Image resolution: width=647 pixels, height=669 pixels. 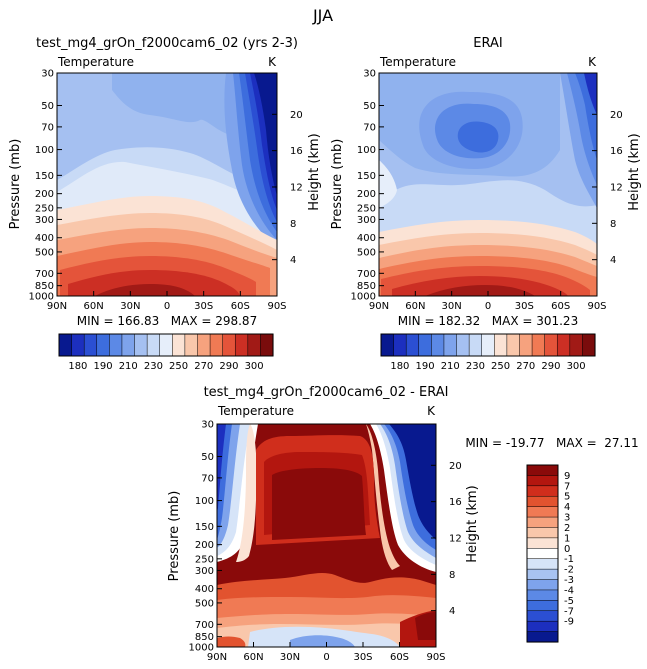 What do you see at coordinates (326, 392) in the screenshot?
I see `panel-title: test_mg4_grOn_f2000cam6_02 - ERAI` at bounding box center [326, 392].